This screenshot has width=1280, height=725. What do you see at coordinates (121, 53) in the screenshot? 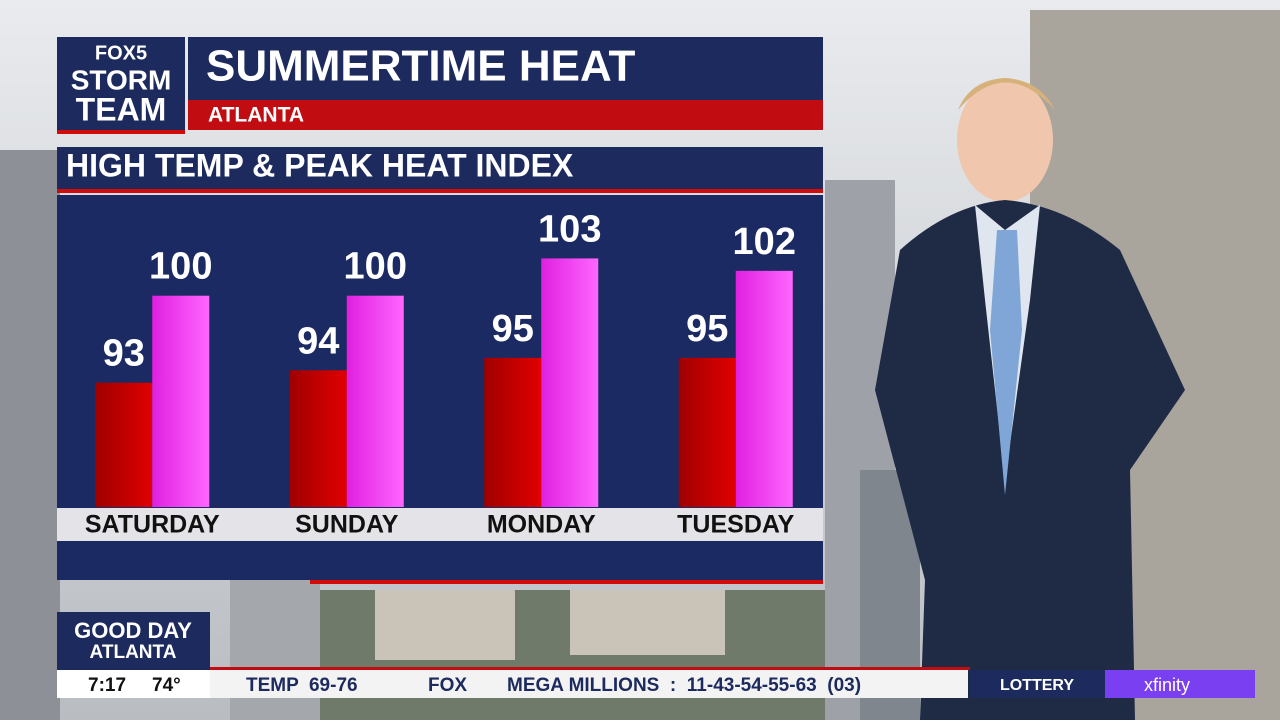
I see `logo-text: FOX5` at bounding box center [121, 53].